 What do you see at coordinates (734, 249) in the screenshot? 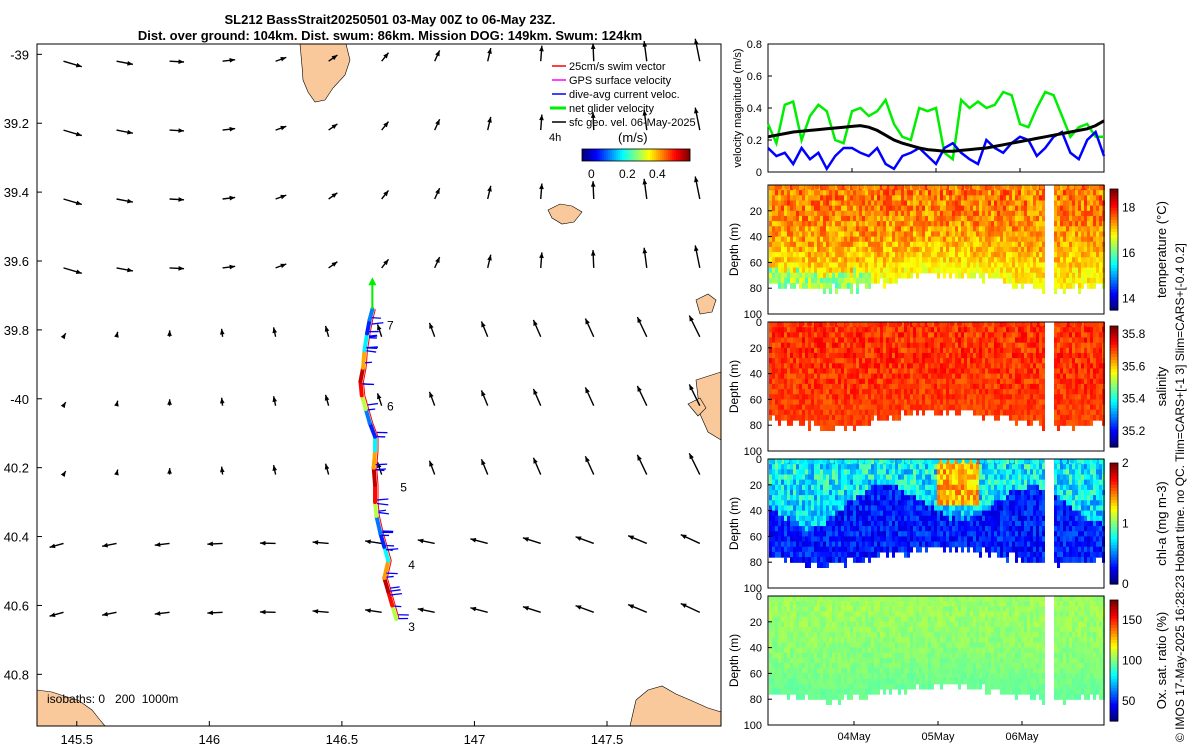
I see `section-ylabel: Depth (m)` at bounding box center [734, 249].